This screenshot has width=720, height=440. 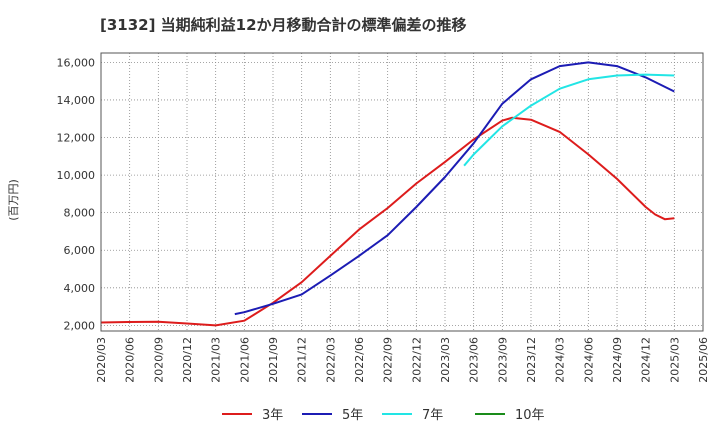 I want to click on x-tick-label: 2022/09, so click(x=388, y=360).